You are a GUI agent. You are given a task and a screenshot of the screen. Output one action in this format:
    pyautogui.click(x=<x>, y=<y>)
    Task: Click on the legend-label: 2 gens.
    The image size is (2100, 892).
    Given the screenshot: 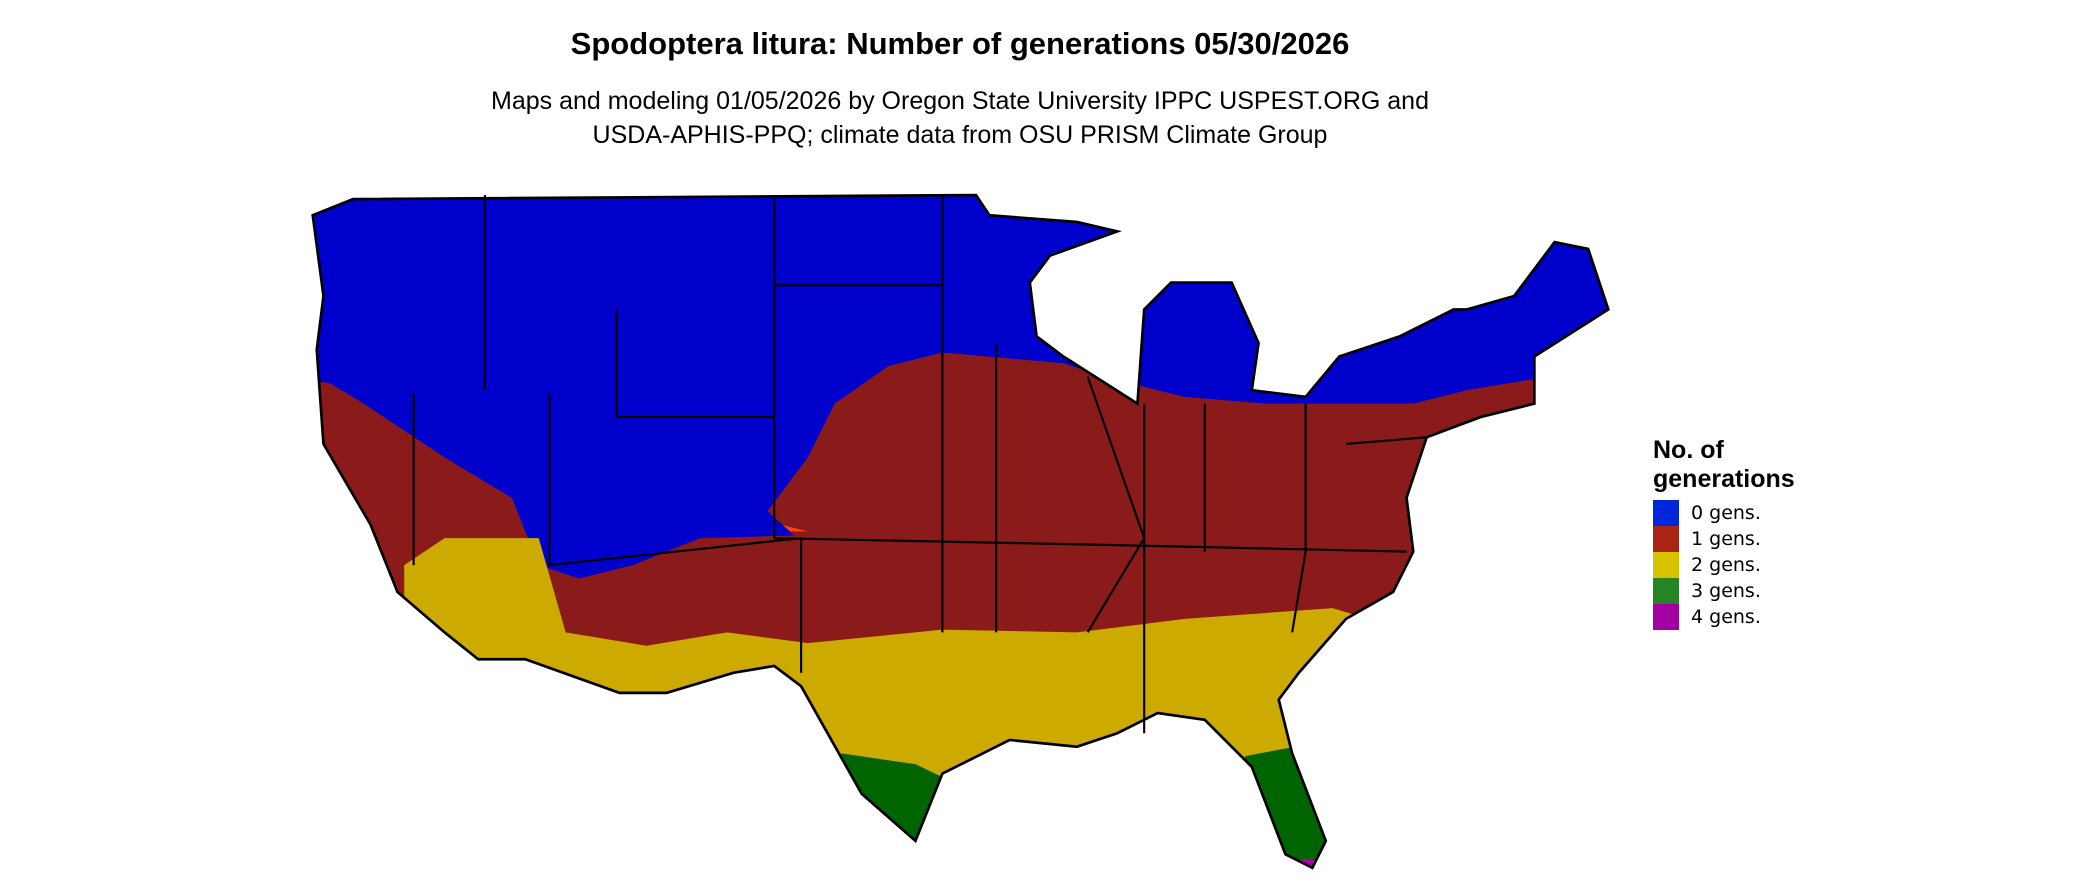 What is the action you would take?
    pyautogui.click(x=1726, y=565)
    